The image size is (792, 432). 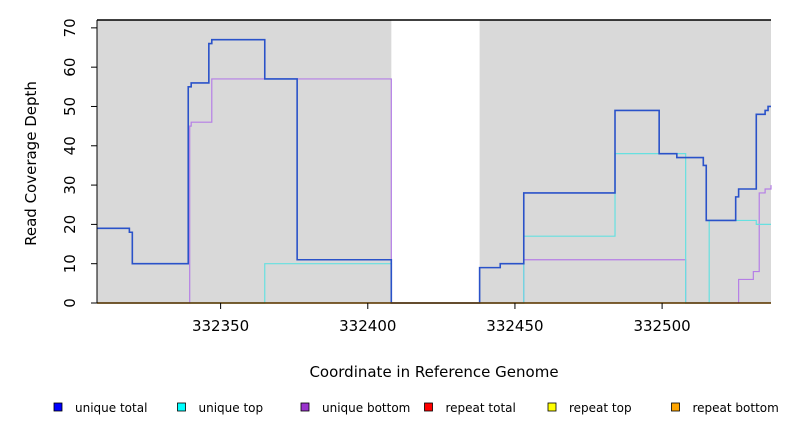 I want to click on x-tick-label: 332450, so click(x=514, y=326).